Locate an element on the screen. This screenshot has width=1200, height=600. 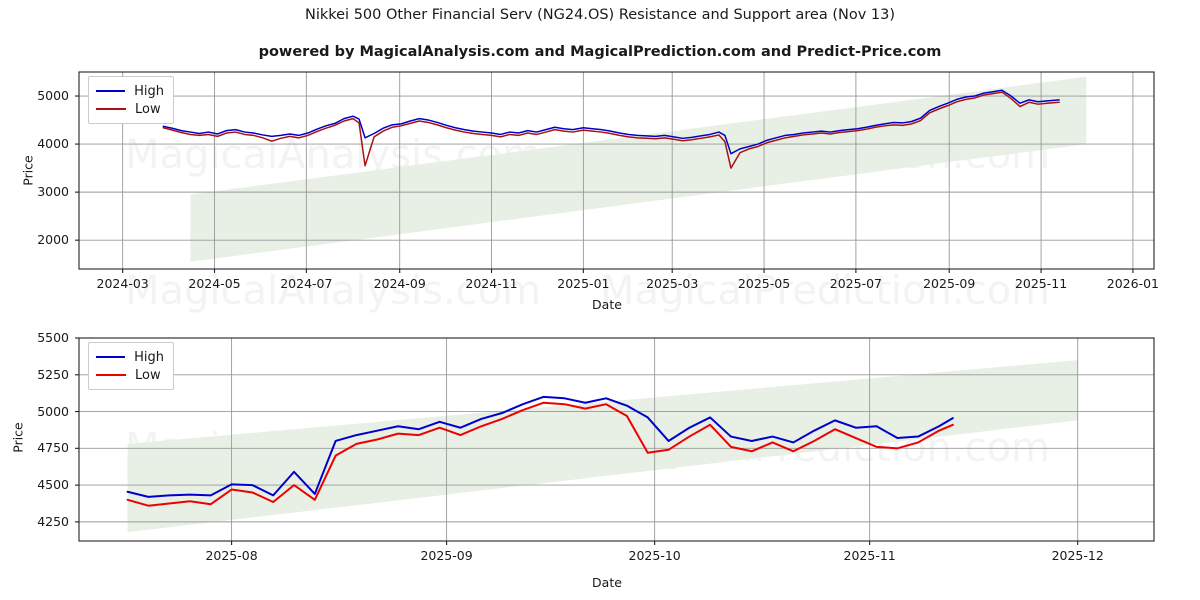
x-tick-label: 2024-03 is located at coordinates (122, 283).